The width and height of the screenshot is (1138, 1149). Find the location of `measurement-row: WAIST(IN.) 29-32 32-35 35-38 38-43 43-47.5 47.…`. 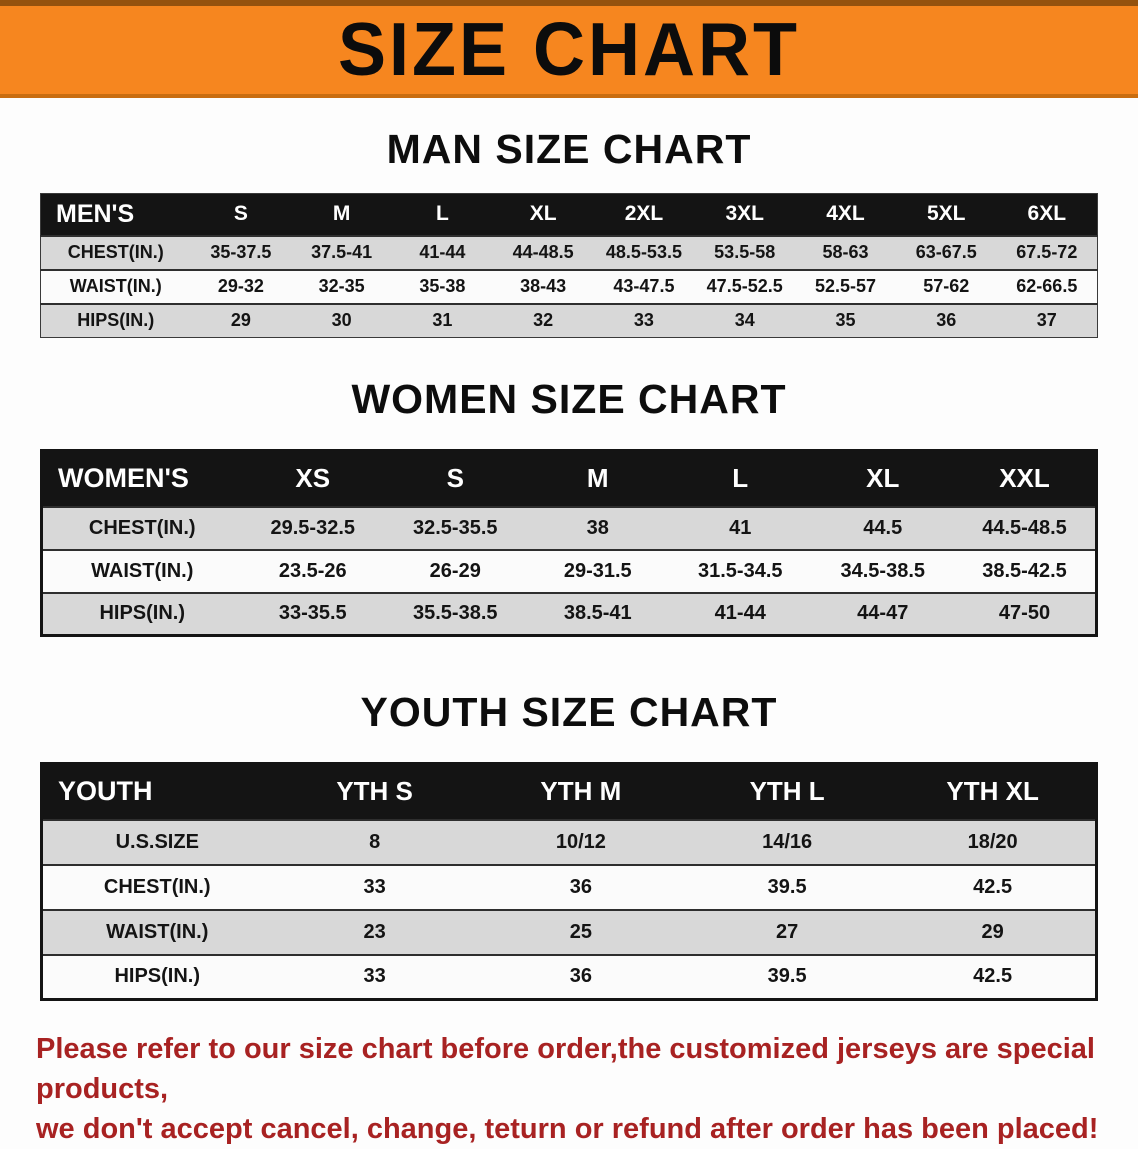

measurement-row: WAIST(IN.) 29-32 32-35 35-38 38-43 43-47.5 47.… is located at coordinates (569, 286).